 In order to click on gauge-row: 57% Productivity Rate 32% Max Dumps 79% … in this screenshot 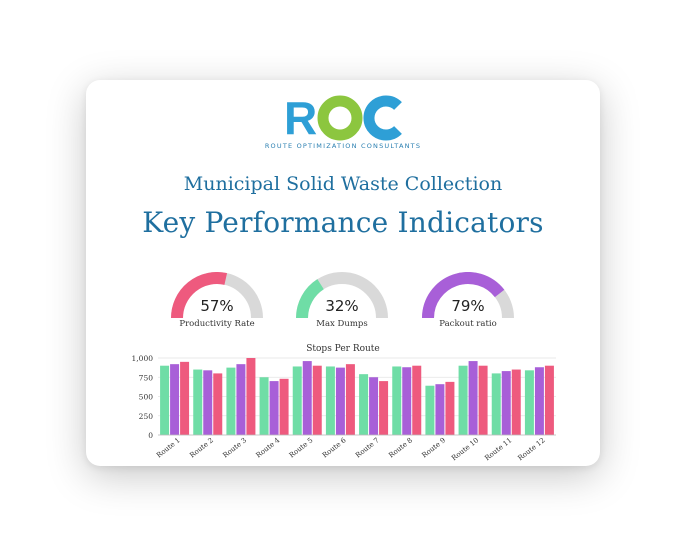, I will do `click(343, 303)`.